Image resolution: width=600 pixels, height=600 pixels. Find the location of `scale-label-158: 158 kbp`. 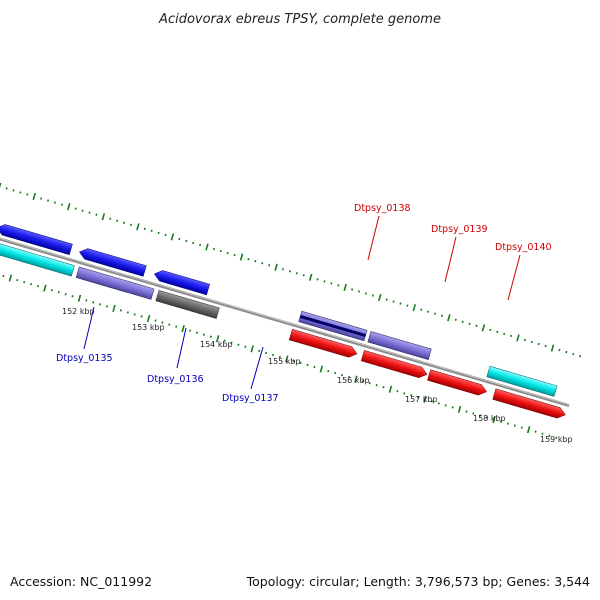

scale-label-158: 158 kbp is located at coordinates (489, 418).